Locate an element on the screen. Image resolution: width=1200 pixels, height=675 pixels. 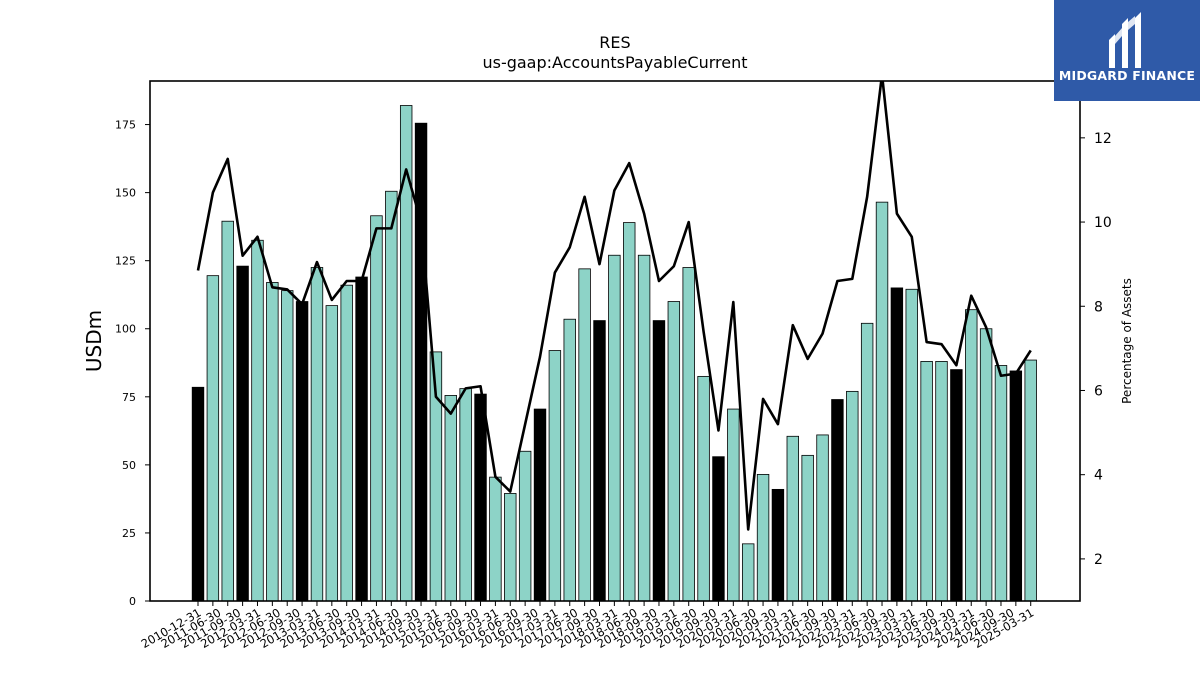
midgard-logo-icon is located at coordinates (1125, 40).